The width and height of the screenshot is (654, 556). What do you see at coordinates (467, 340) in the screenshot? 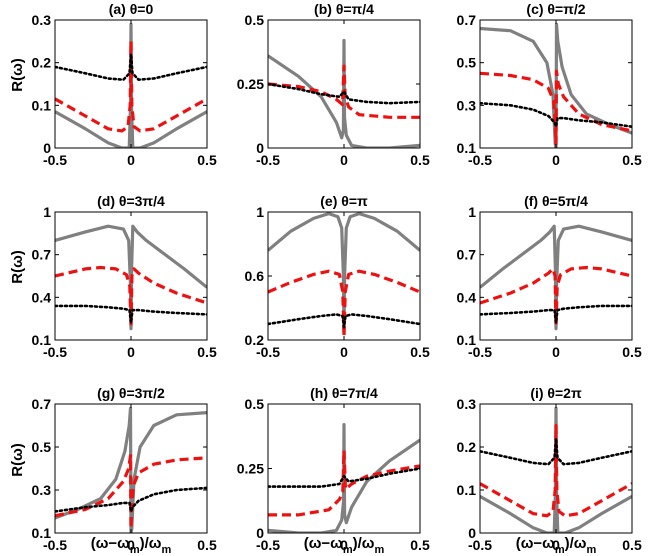
I see `ytick-label-f: 0.1` at bounding box center [467, 340].